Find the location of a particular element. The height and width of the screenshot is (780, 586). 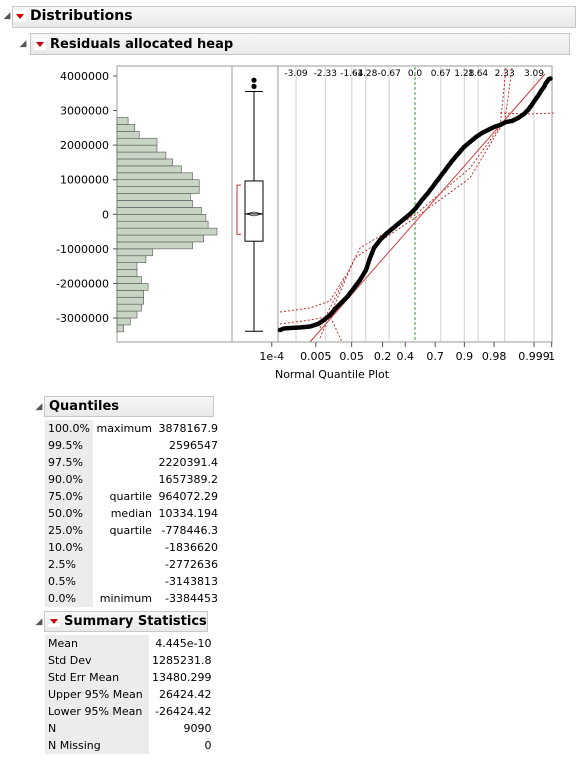

nq-top-tick-label: -0.67 is located at coordinates (389, 74).